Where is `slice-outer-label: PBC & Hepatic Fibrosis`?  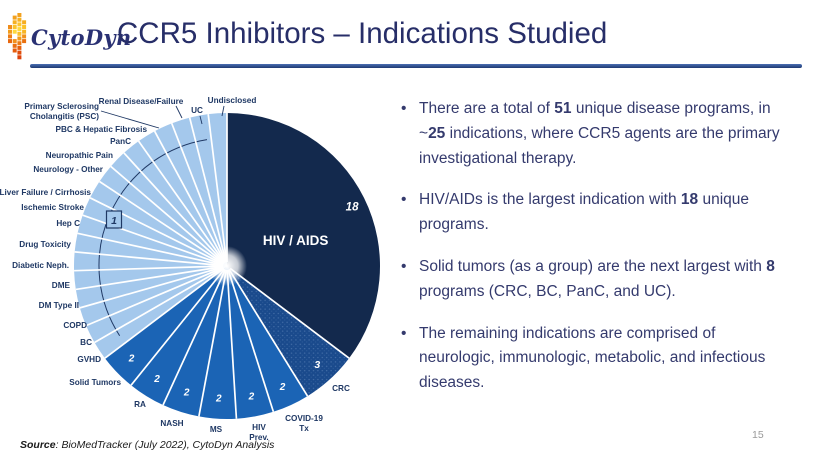
slice-outer-label: PBC & Hepatic Fibrosis is located at coordinates (102, 129).